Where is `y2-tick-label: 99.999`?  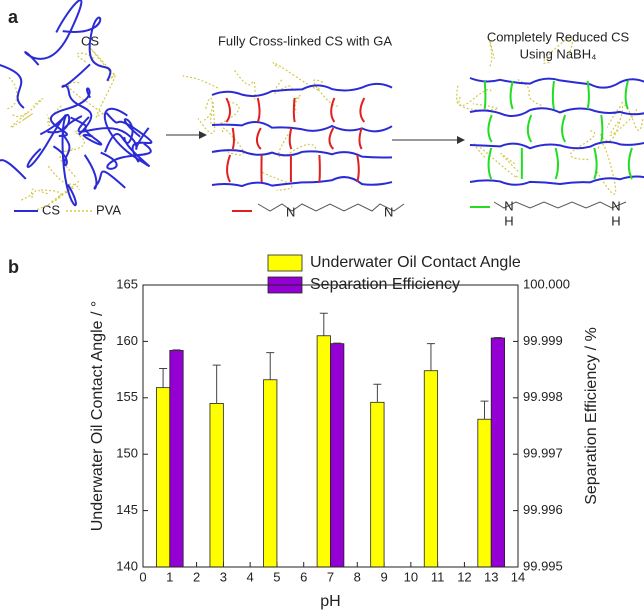
y2-tick-label: 99.999 is located at coordinates (543, 340).